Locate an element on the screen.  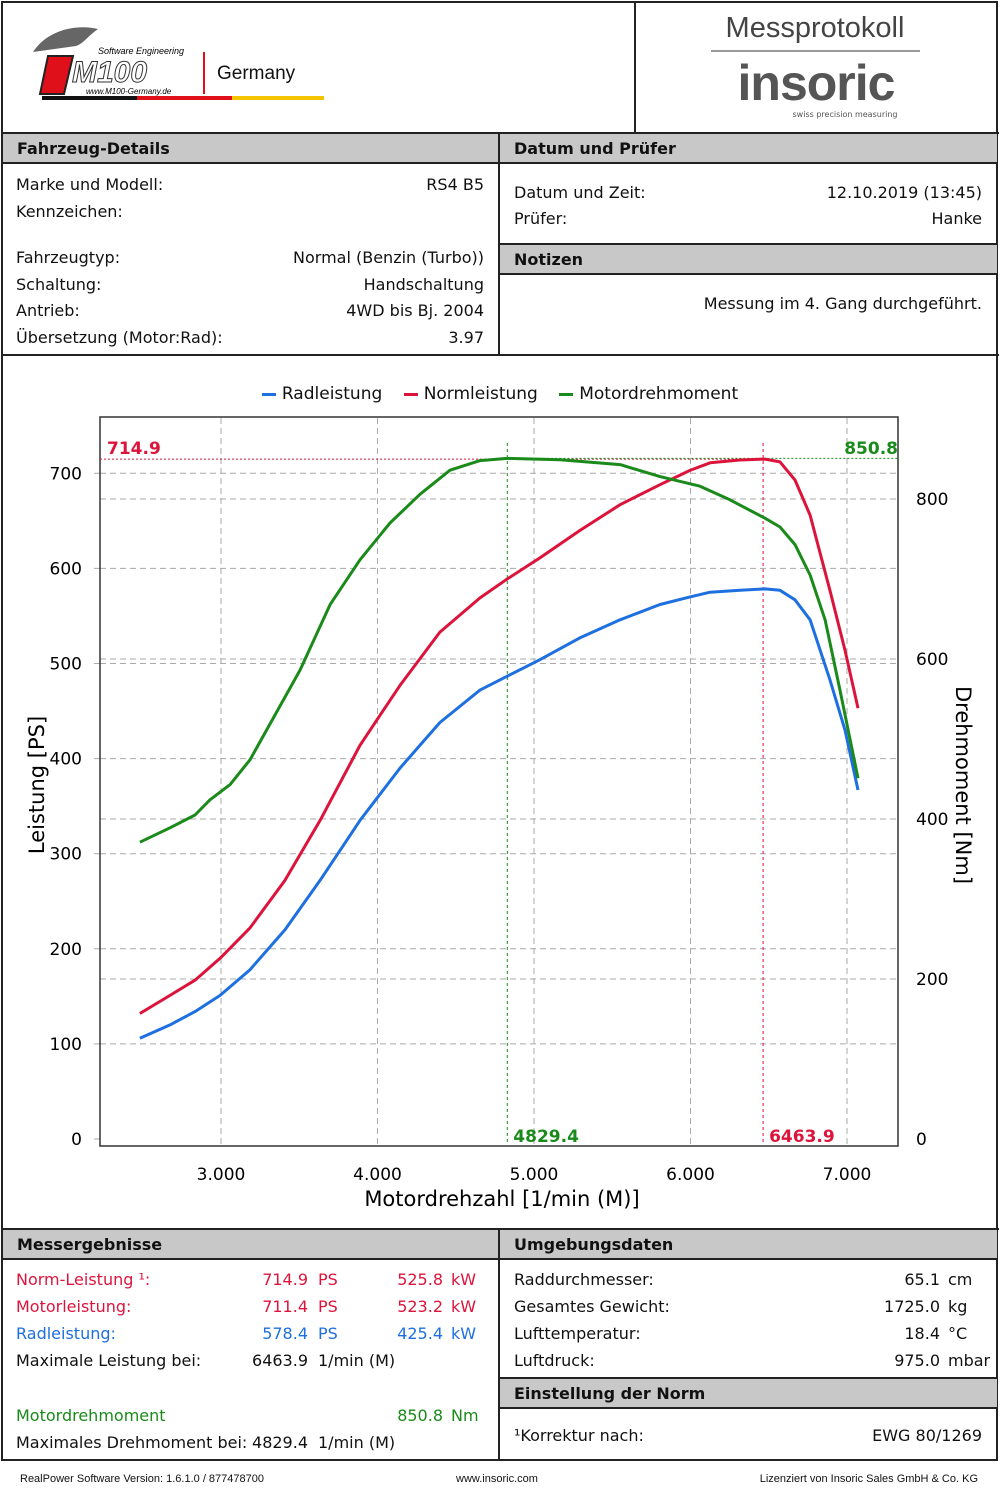
unit: kg is located at coordinates (958, 1306).